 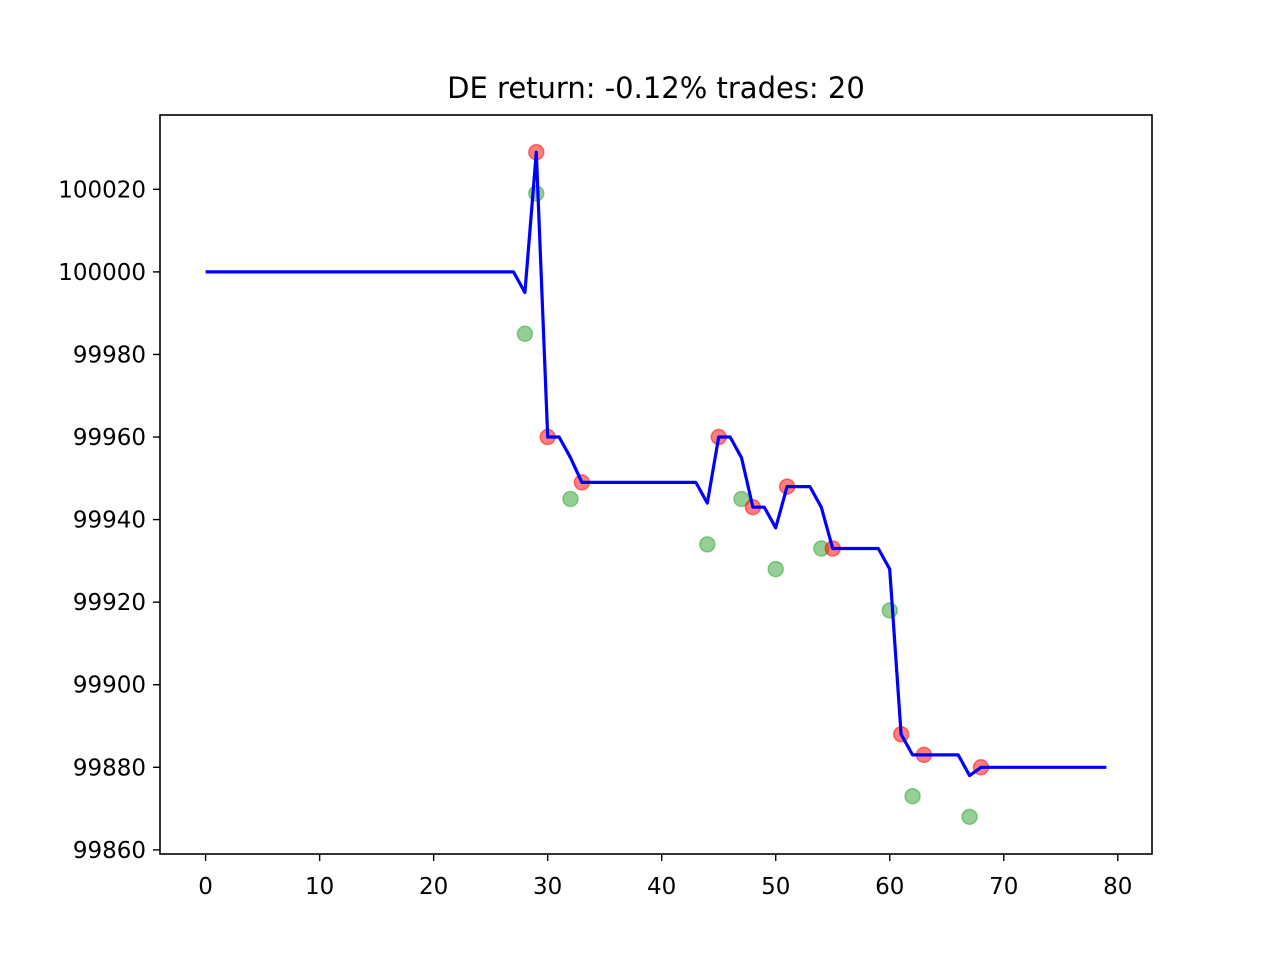 I want to click on y-tick-label: 99860, so click(x=109, y=851).